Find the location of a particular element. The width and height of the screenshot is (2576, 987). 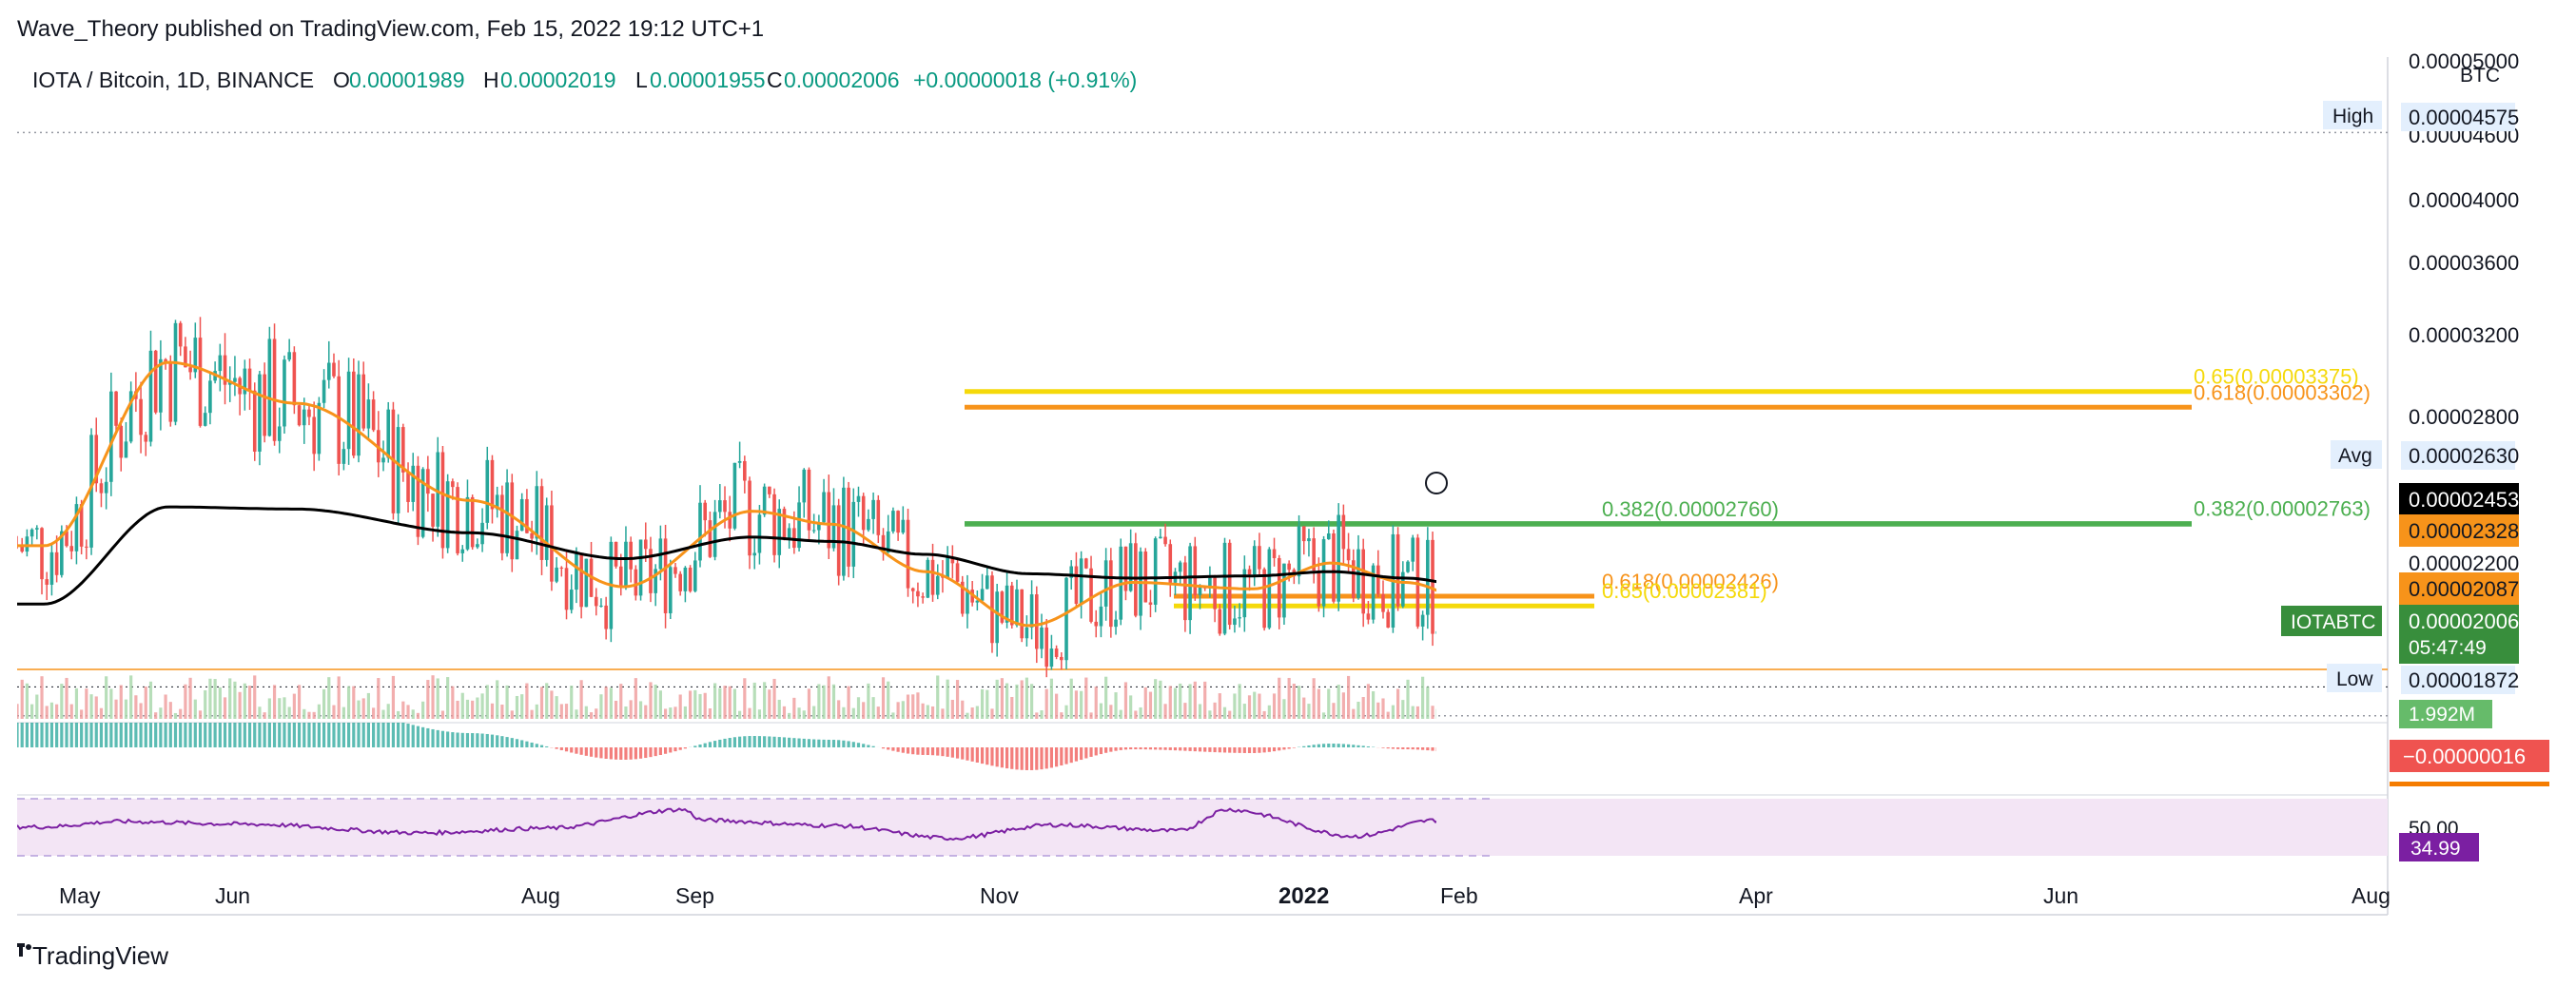

rsi-badges: 50.00 34.99 is located at coordinates (2439, 840).